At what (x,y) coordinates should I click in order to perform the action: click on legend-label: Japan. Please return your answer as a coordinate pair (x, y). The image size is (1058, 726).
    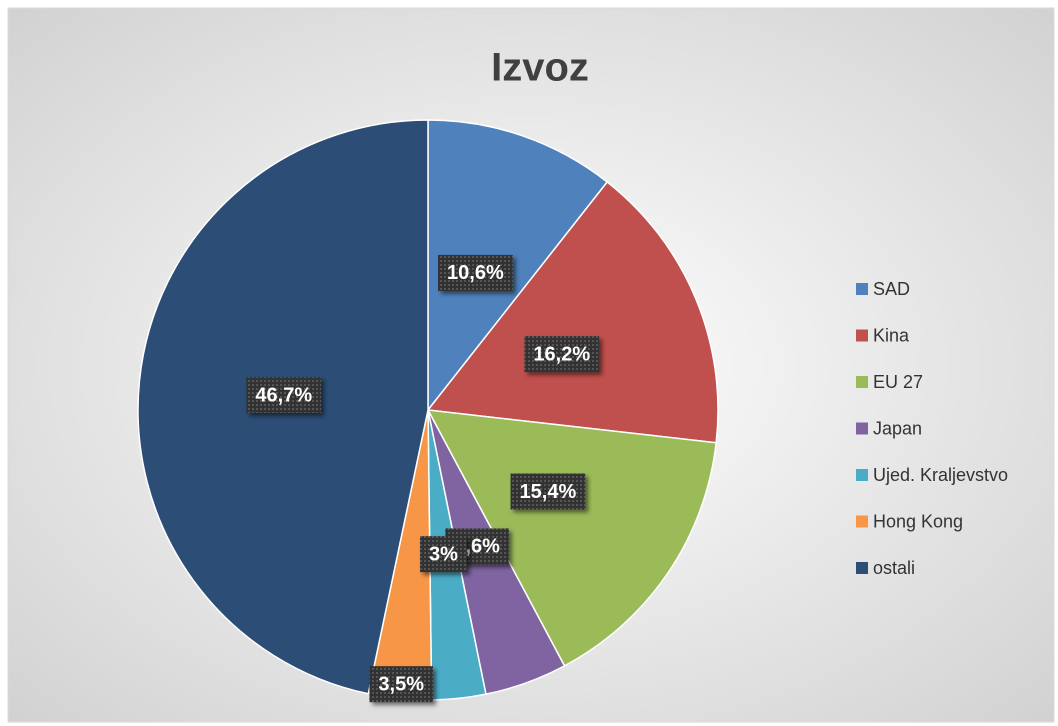
    Looking at the image, I should click on (897, 428).